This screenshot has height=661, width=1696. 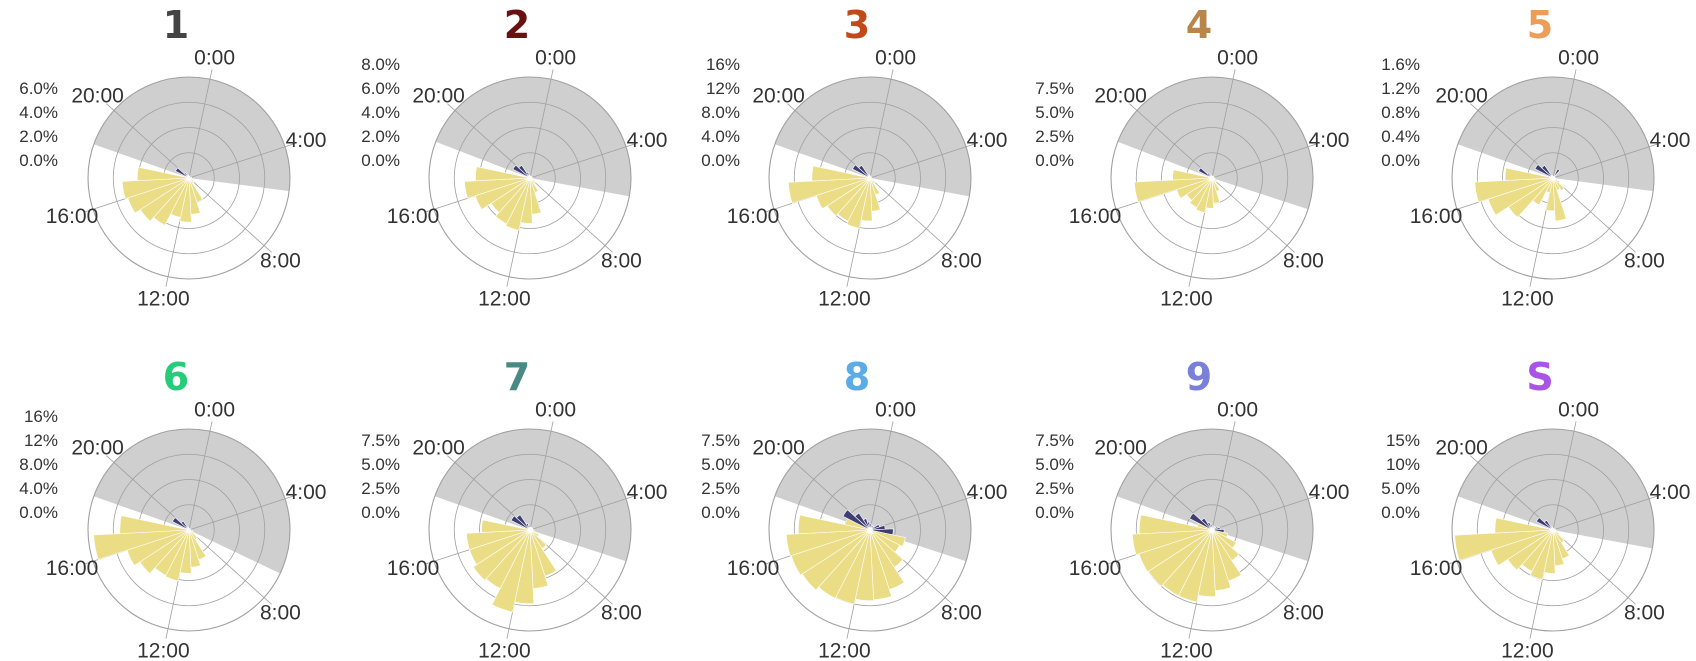 I want to click on radial-tick-label: 4.0%, so click(x=38, y=112).